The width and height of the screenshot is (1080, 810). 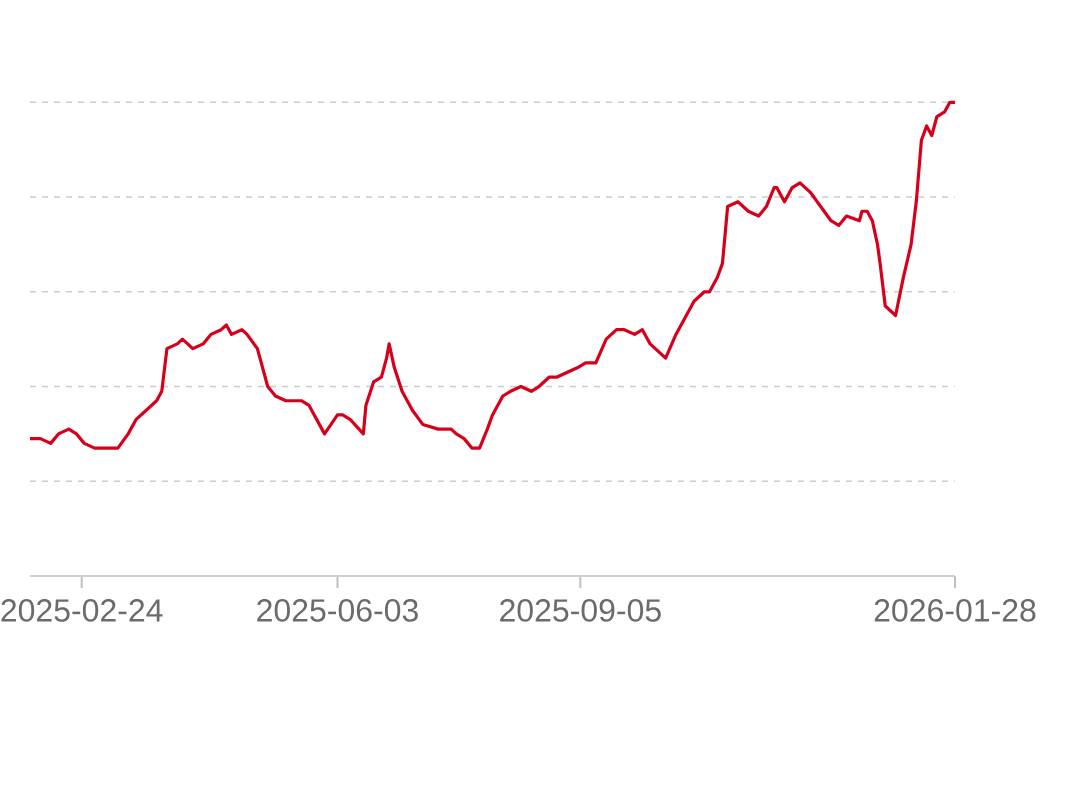 What do you see at coordinates (82, 610) in the screenshot?
I see `x-tick-label: 2025-02-24` at bounding box center [82, 610].